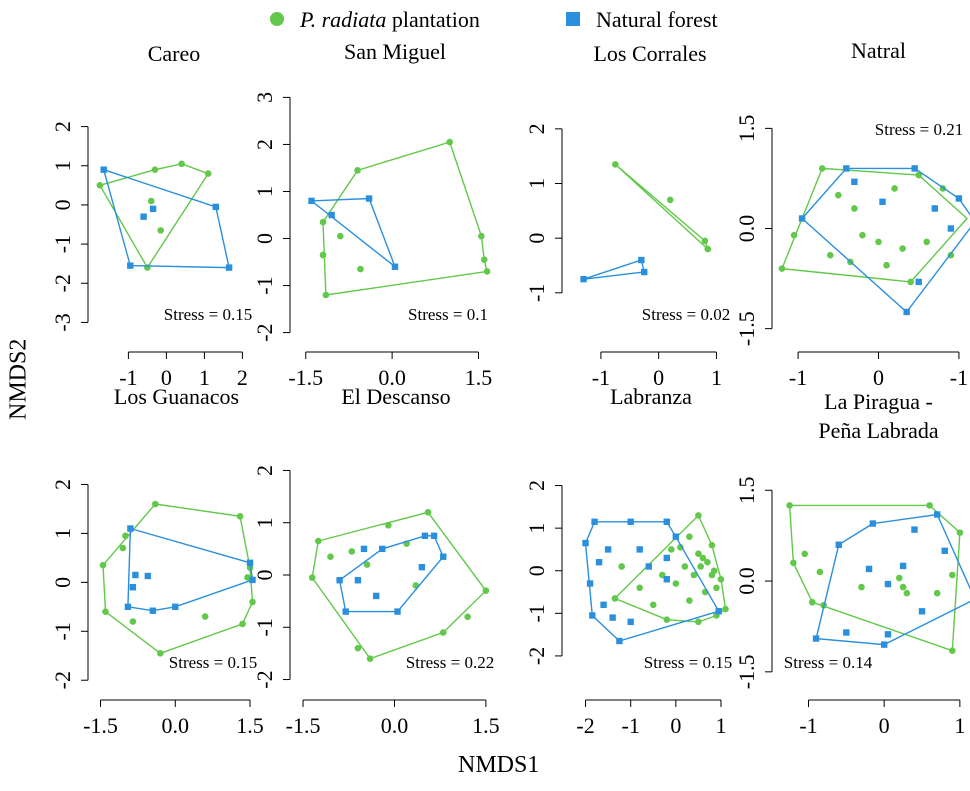  What do you see at coordinates (828, 662) in the screenshot?
I see `stress-label: Stress = 0.14` at bounding box center [828, 662].